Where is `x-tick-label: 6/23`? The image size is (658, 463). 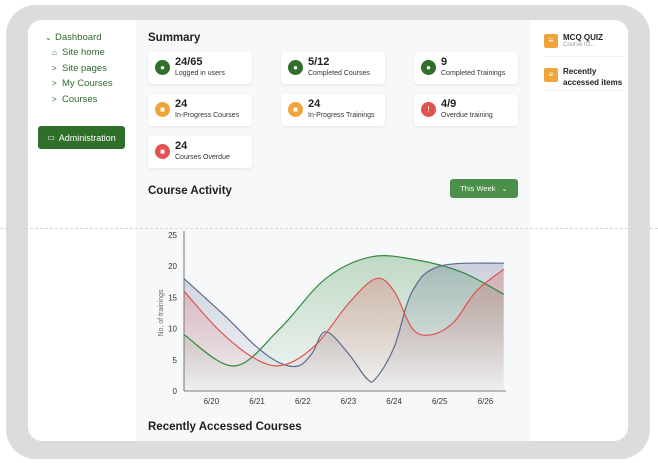 x-tick-label: 6/23 is located at coordinates (349, 401).